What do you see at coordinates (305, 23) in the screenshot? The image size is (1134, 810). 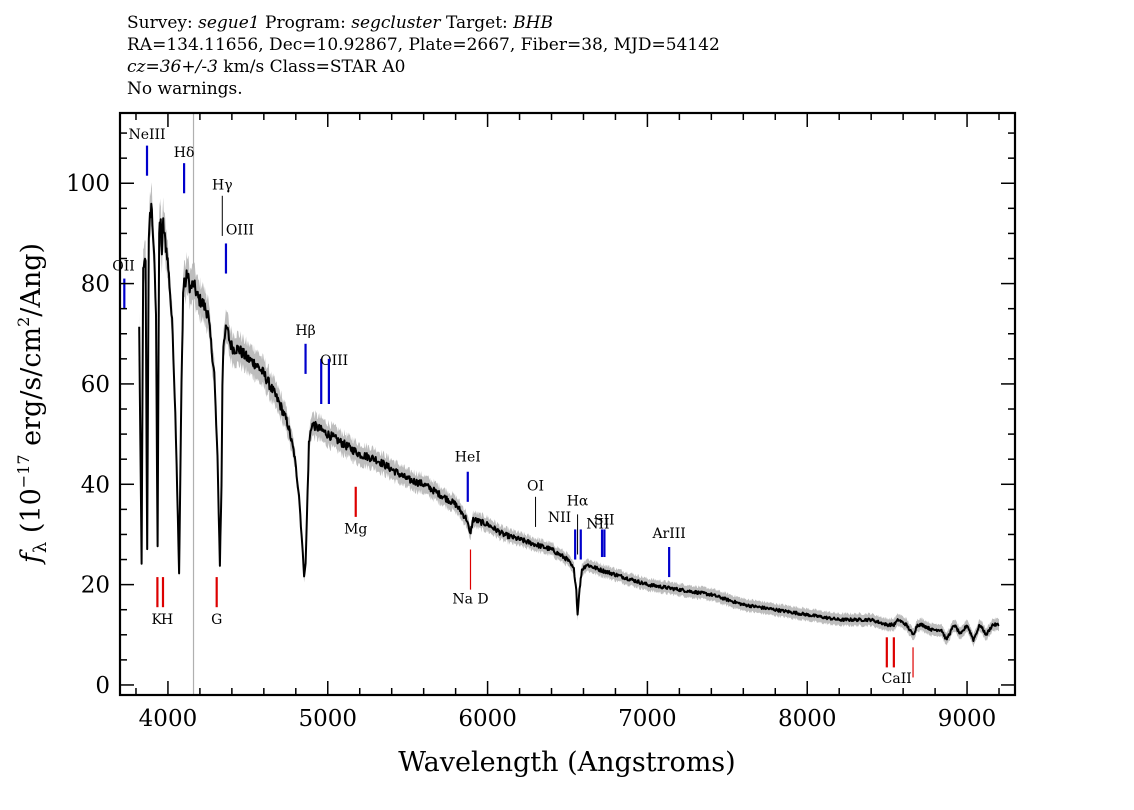 I see `program-label: Program:` at bounding box center [305, 23].